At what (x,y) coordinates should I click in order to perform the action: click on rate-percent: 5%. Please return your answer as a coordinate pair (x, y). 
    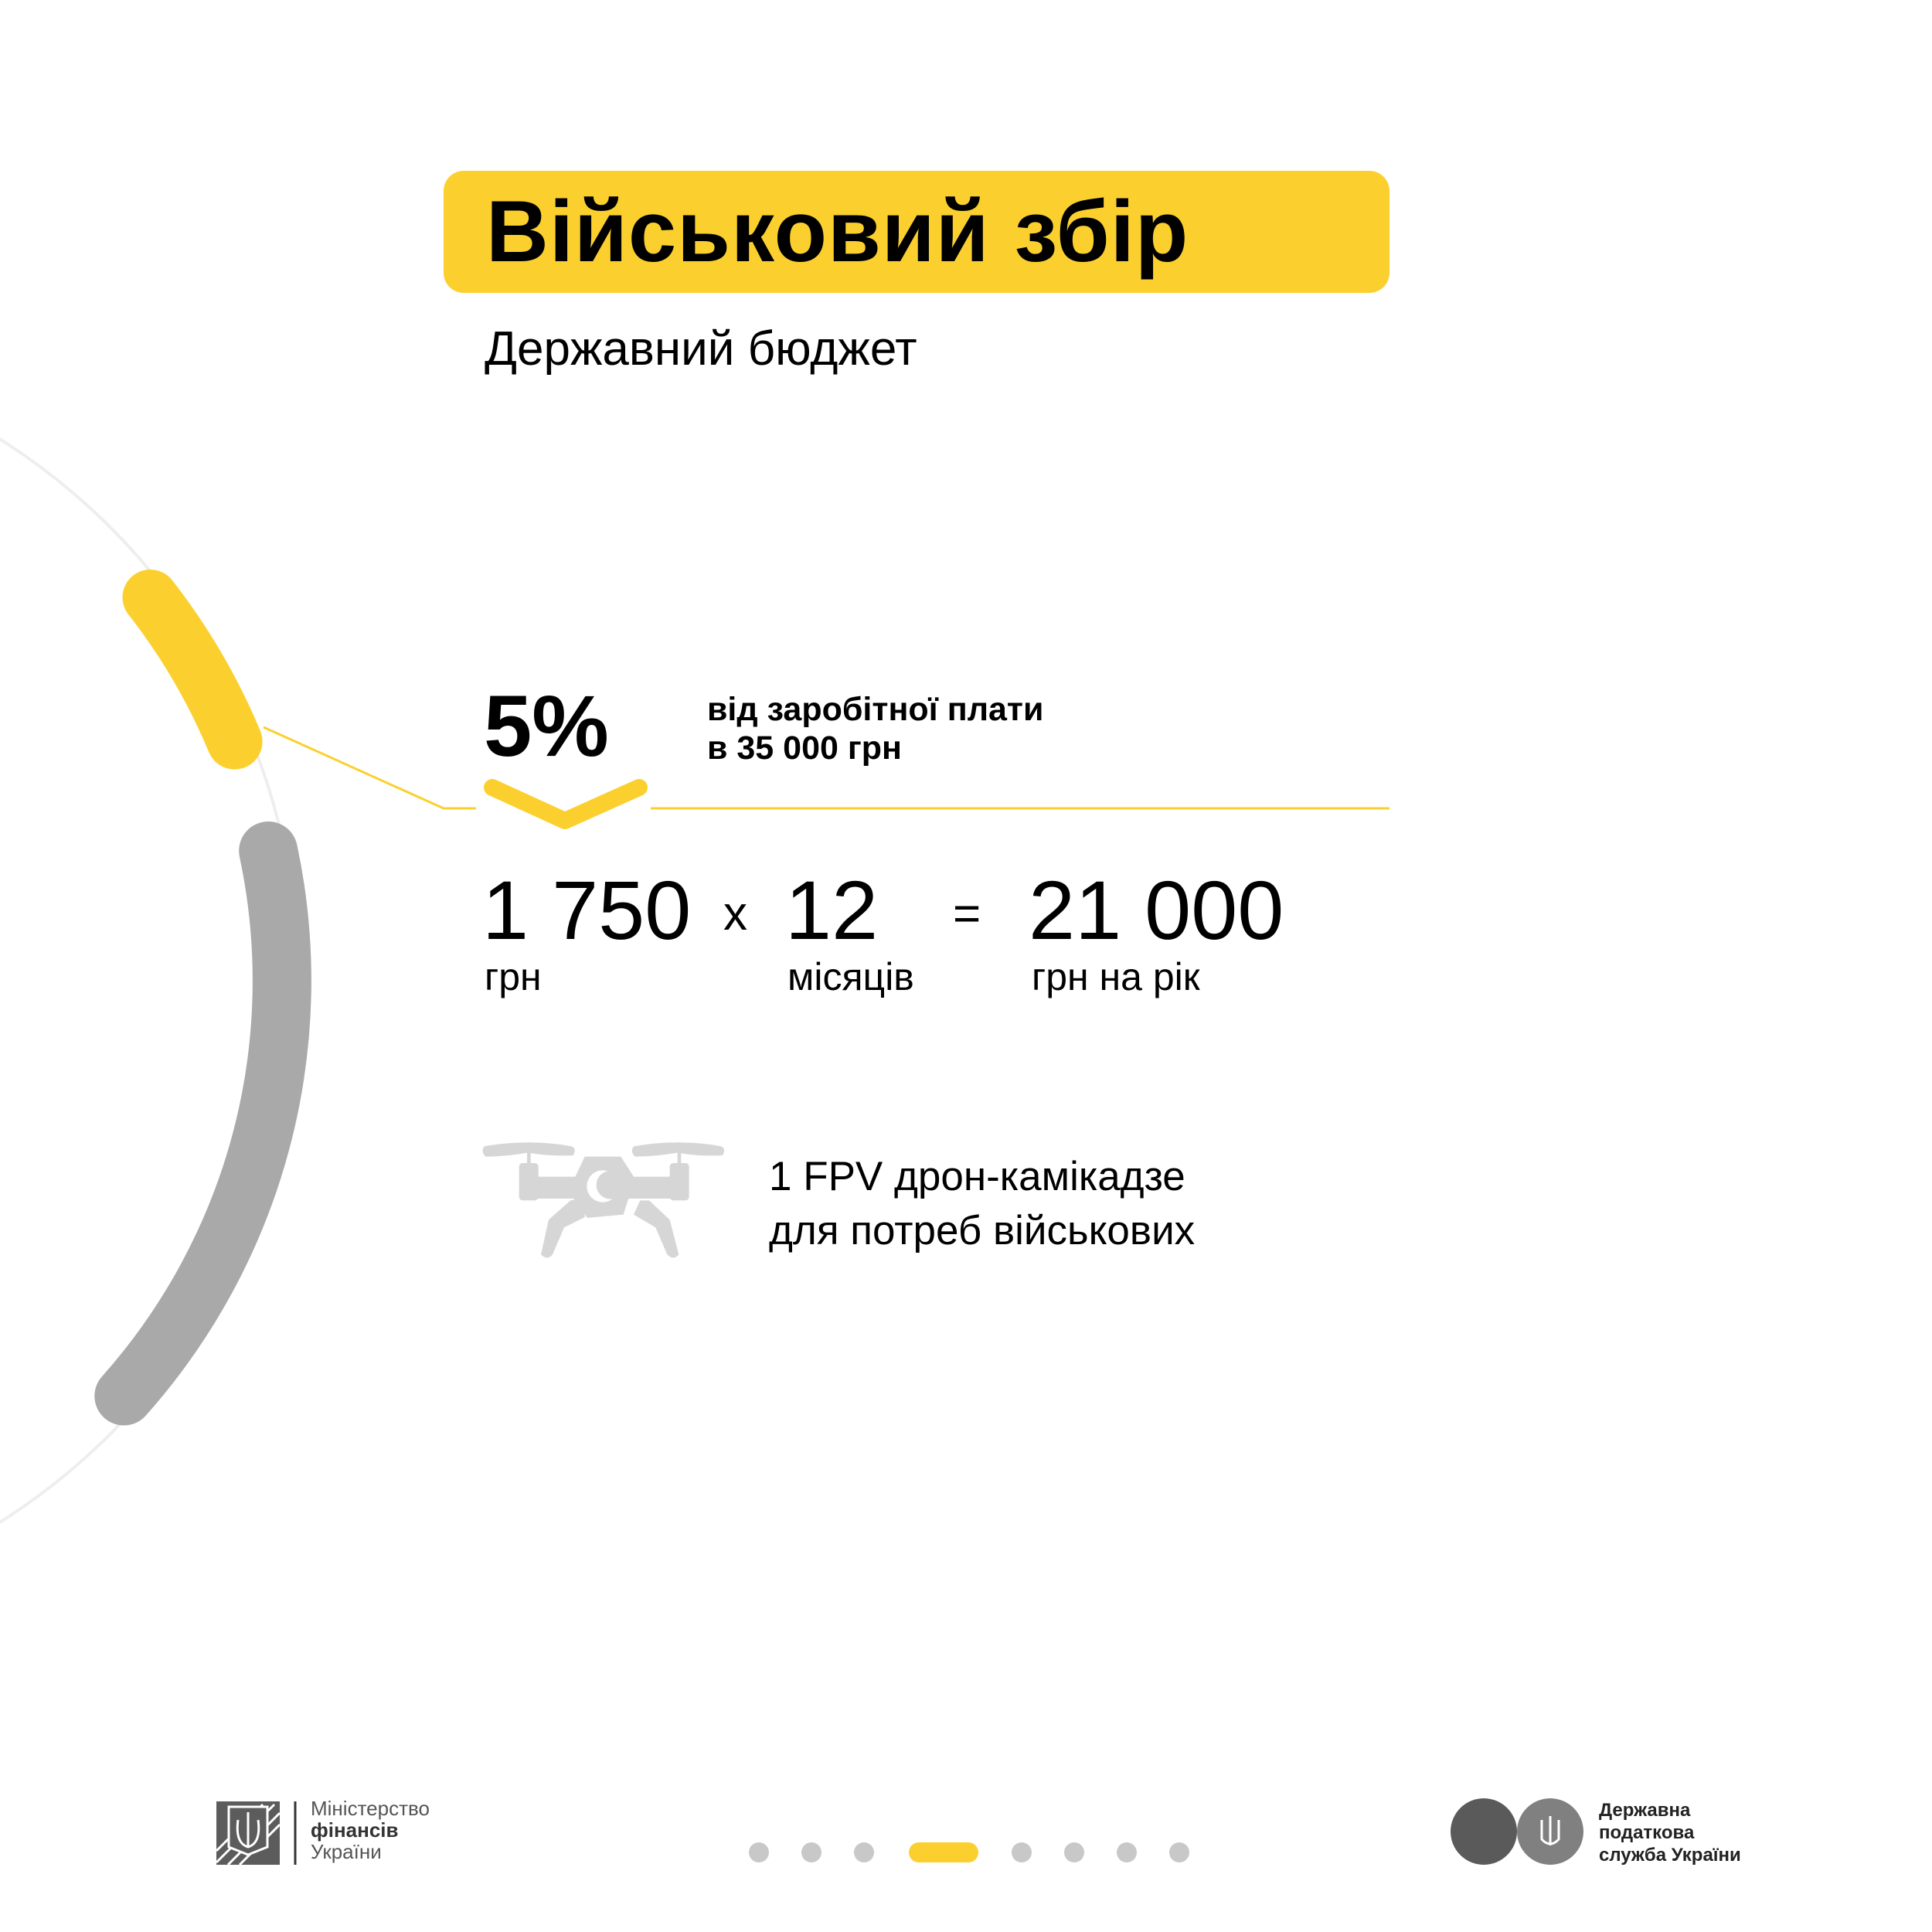
    Looking at the image, I should click on (546, 726).